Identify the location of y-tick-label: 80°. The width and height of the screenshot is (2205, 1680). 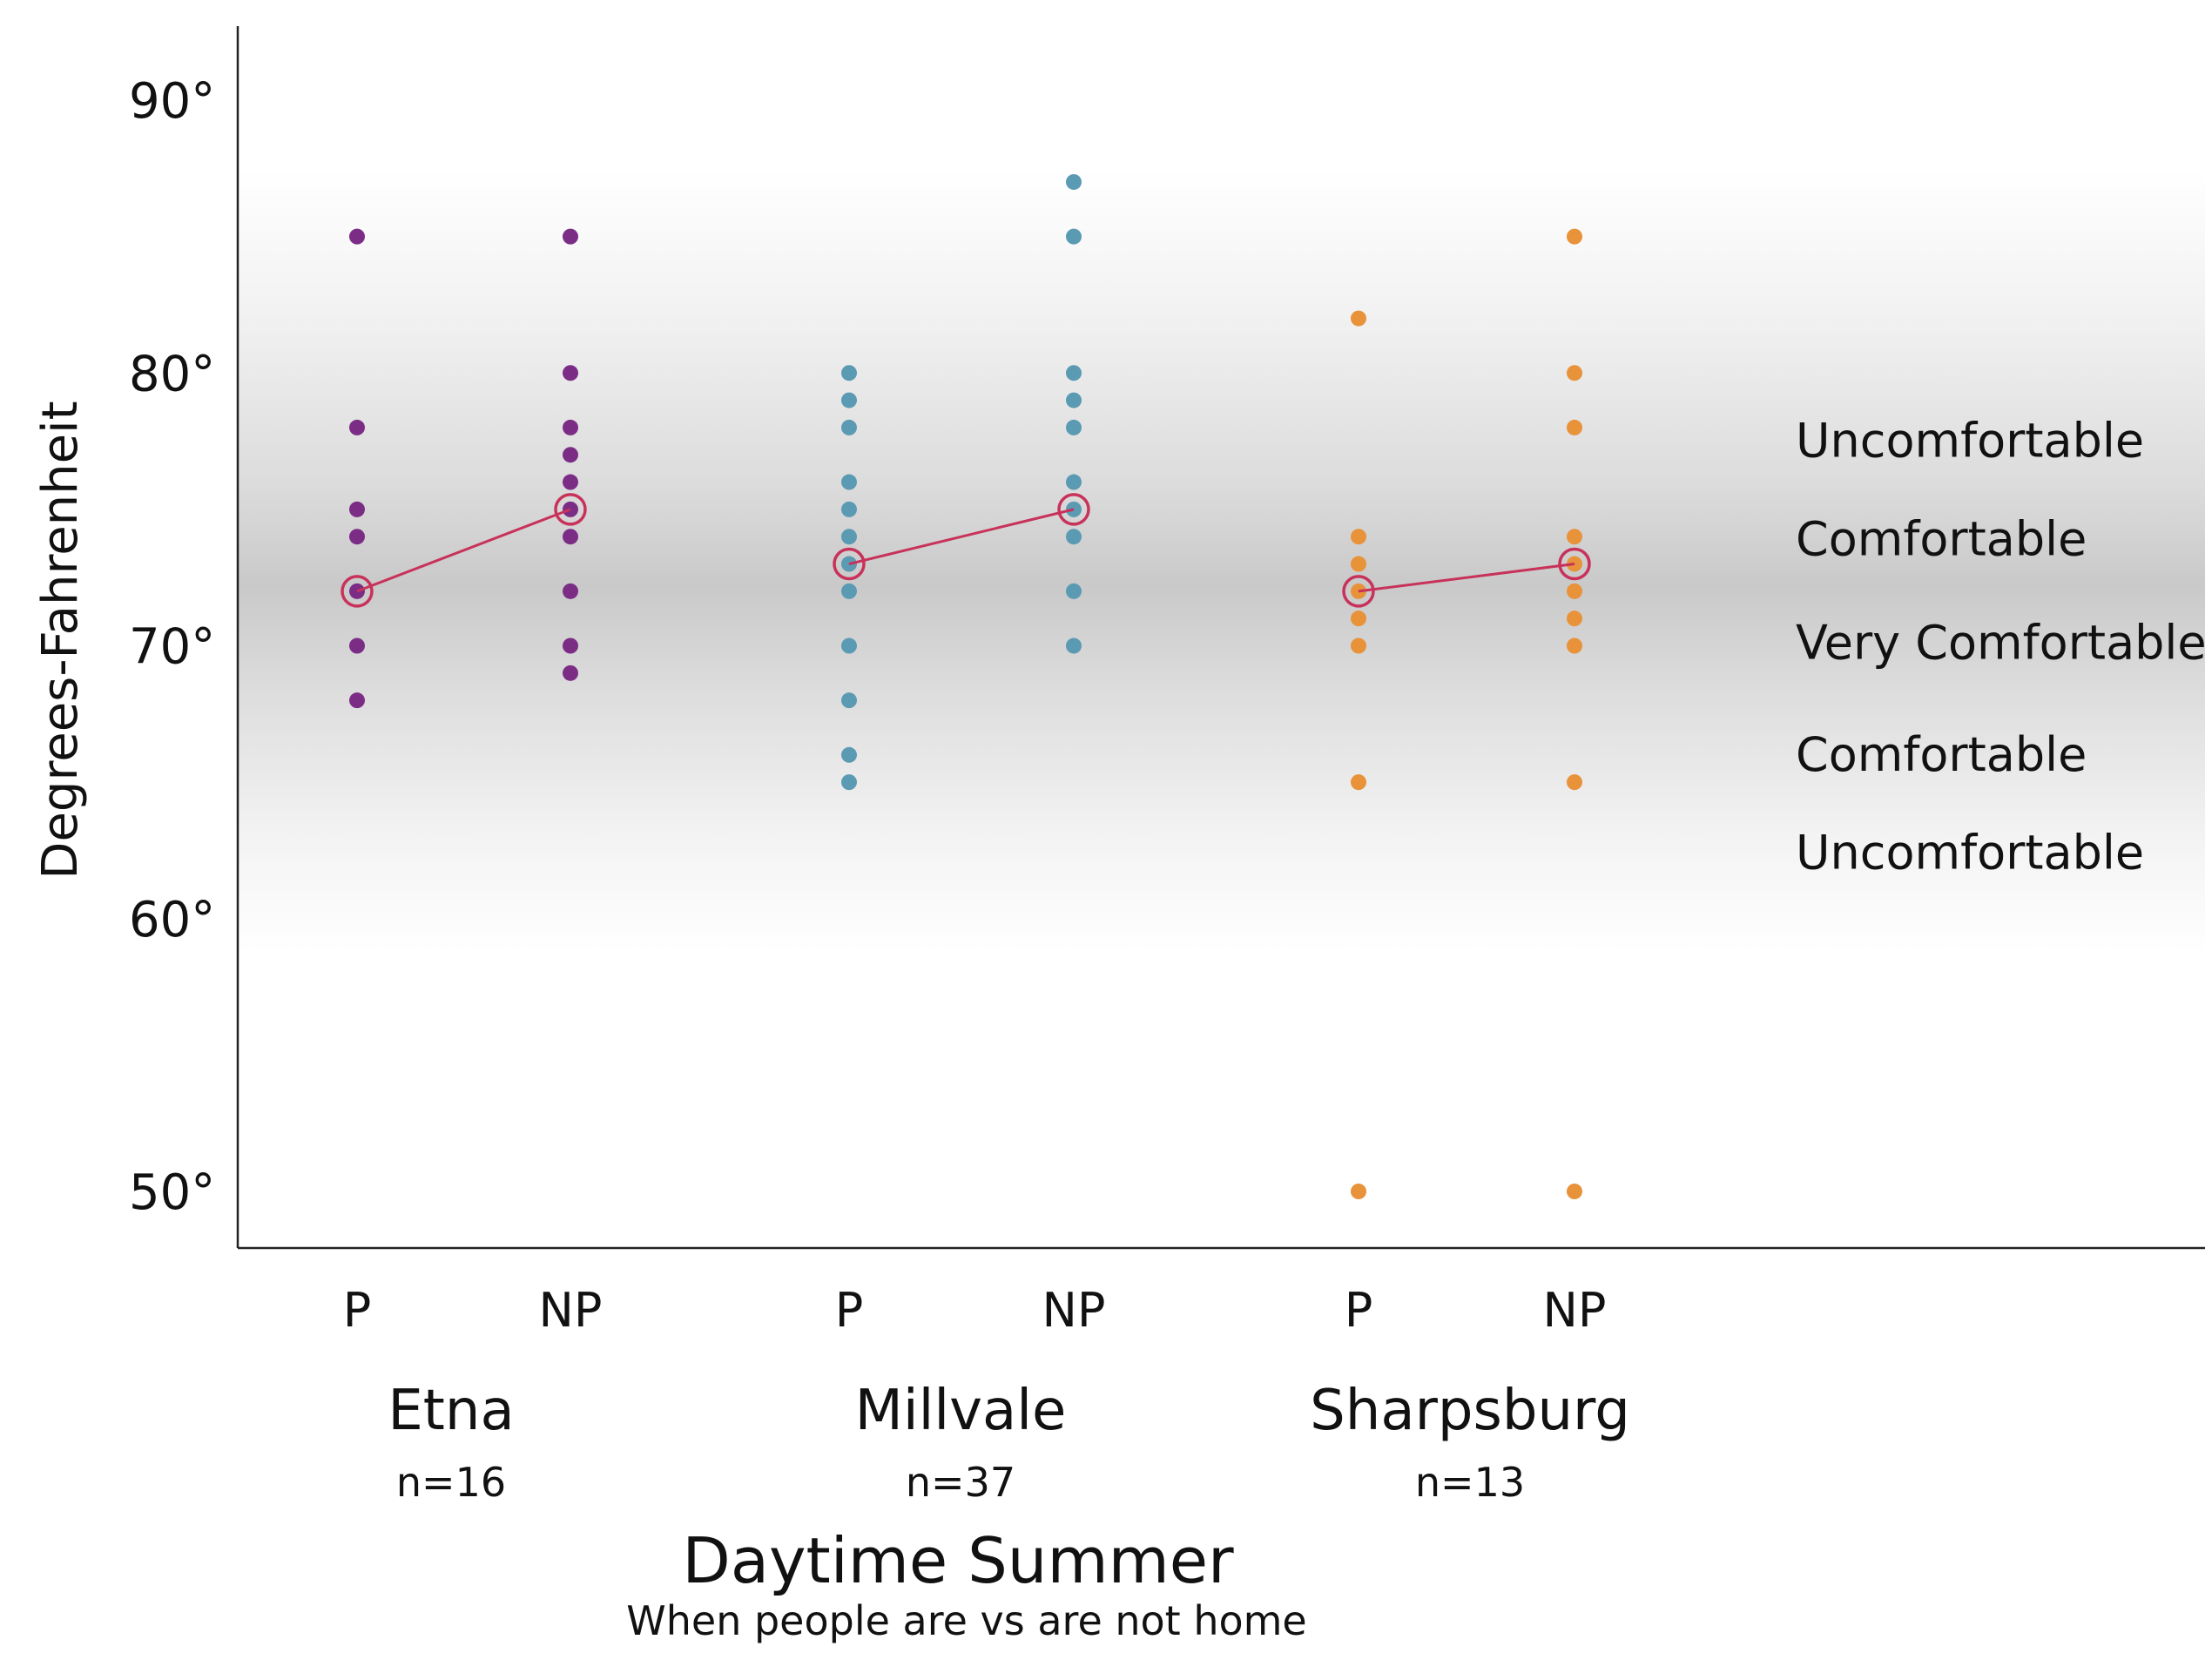
(172, 374).